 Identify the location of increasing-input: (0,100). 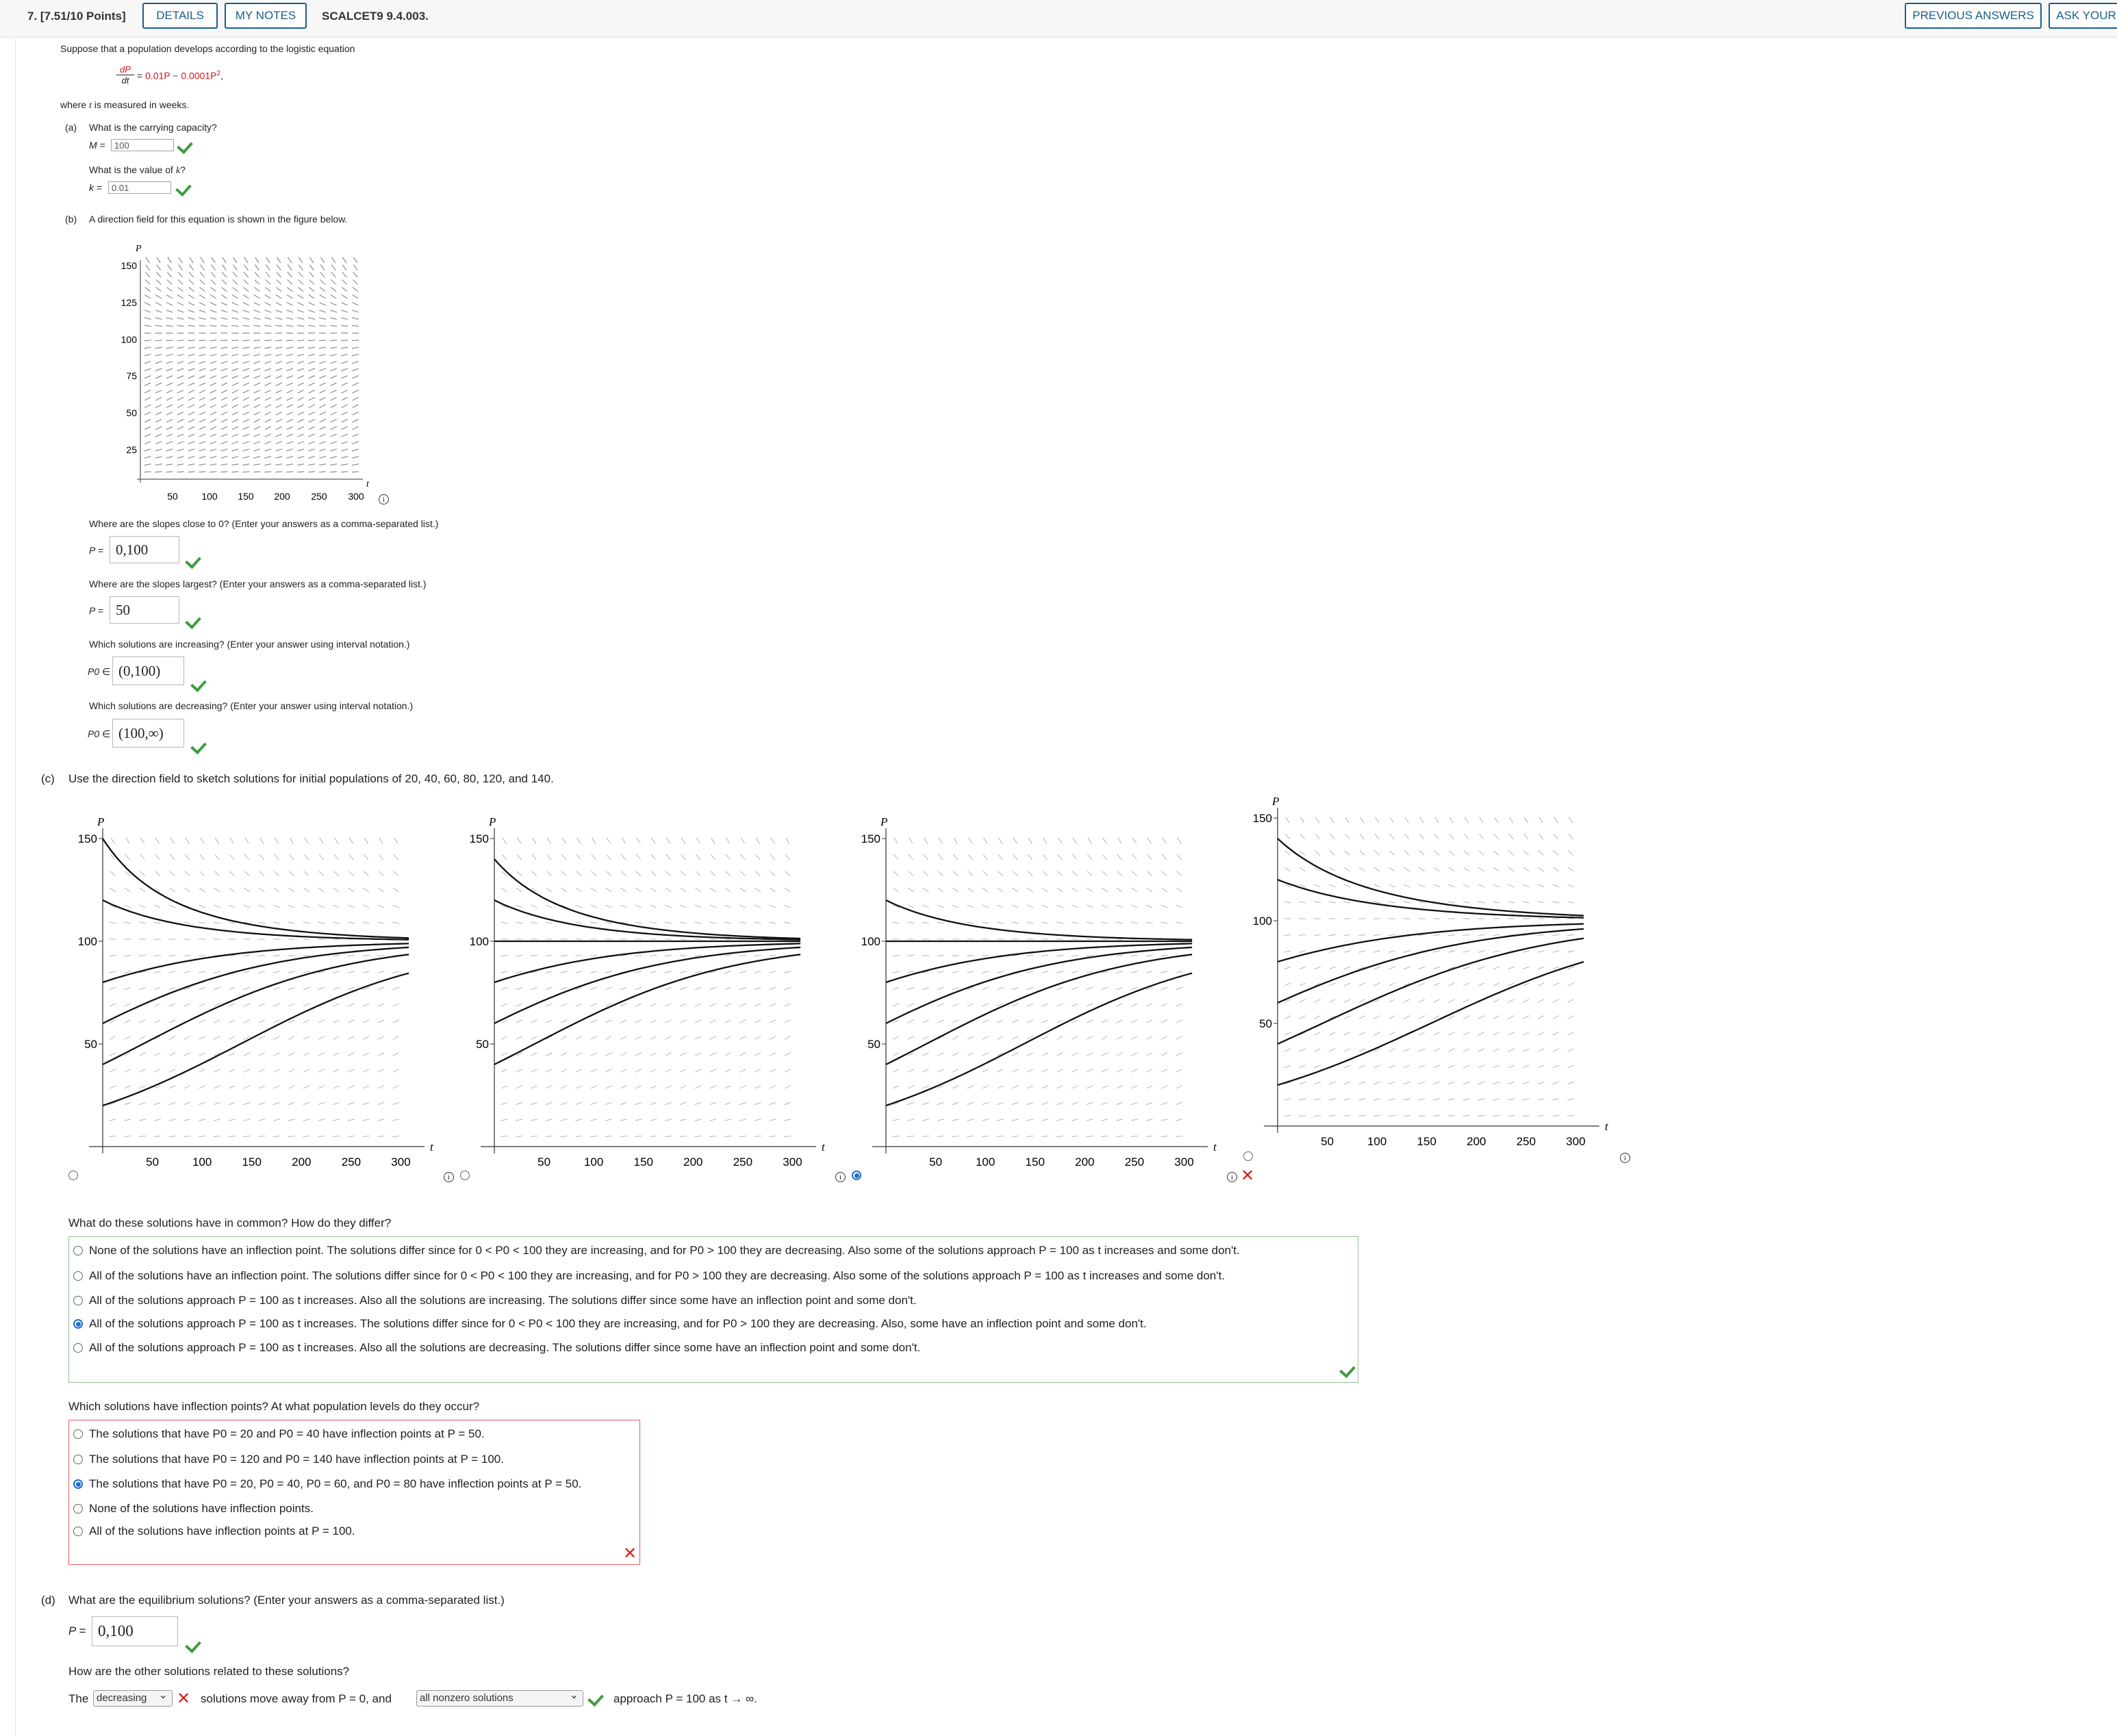
(148, 670).